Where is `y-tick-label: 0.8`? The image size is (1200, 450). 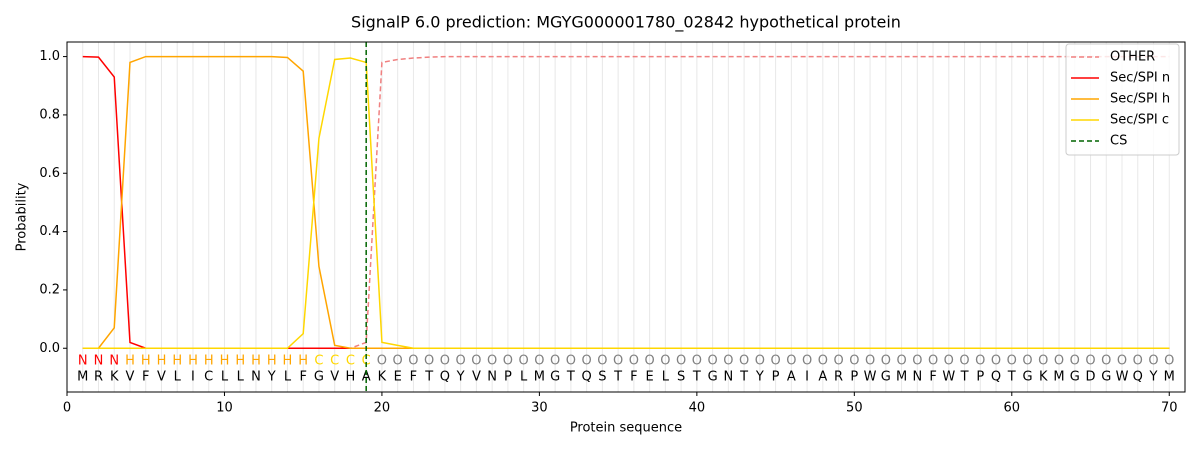
y-tick-label: 0.8 is located at coordinates (49, 114).